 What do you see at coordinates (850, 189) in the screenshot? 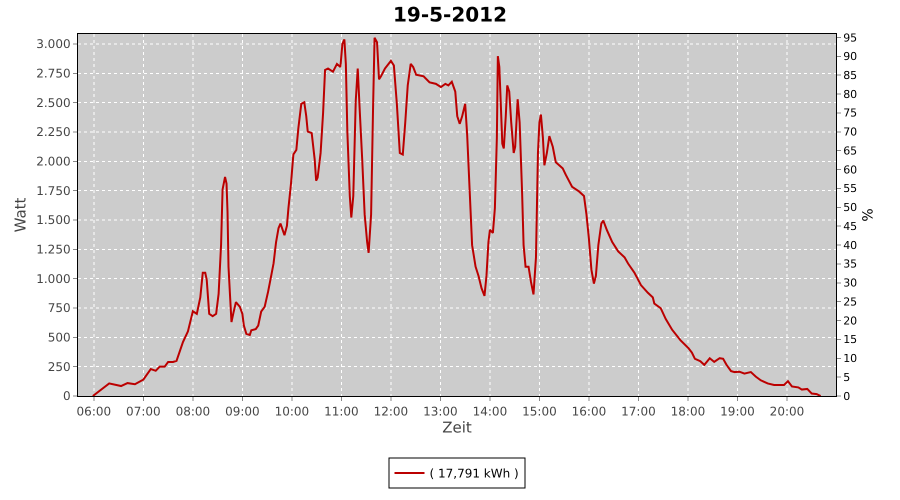
I see `y2-tick-label: 55` at bounding box center [850, 189].